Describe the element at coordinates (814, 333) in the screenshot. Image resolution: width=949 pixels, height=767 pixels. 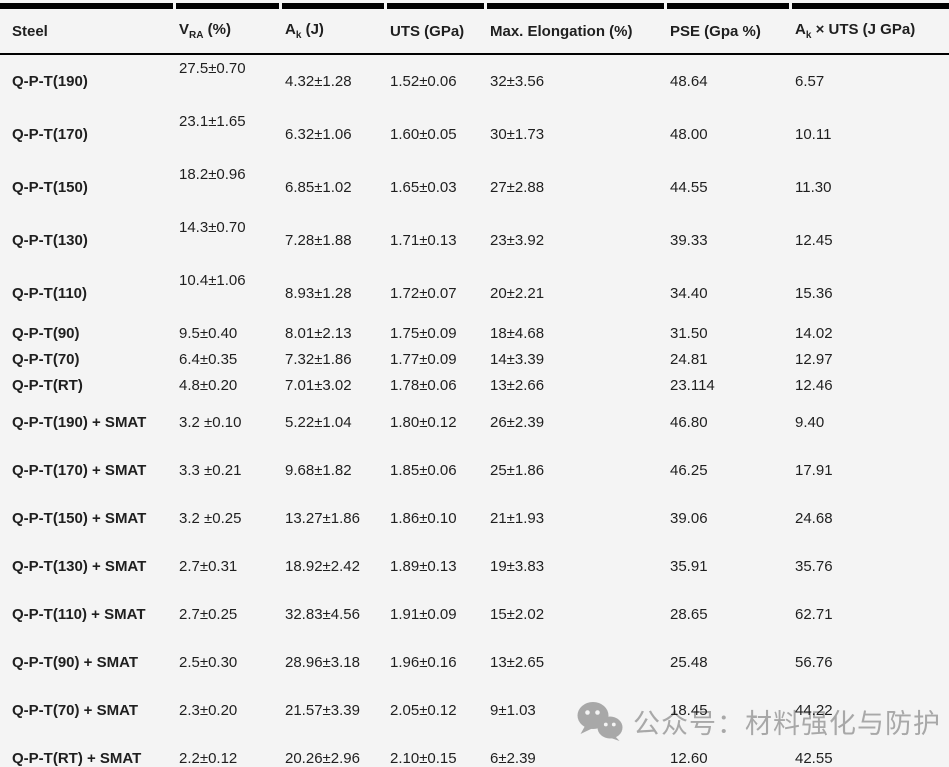
I see `cell-akuts: 14.02` at that location.